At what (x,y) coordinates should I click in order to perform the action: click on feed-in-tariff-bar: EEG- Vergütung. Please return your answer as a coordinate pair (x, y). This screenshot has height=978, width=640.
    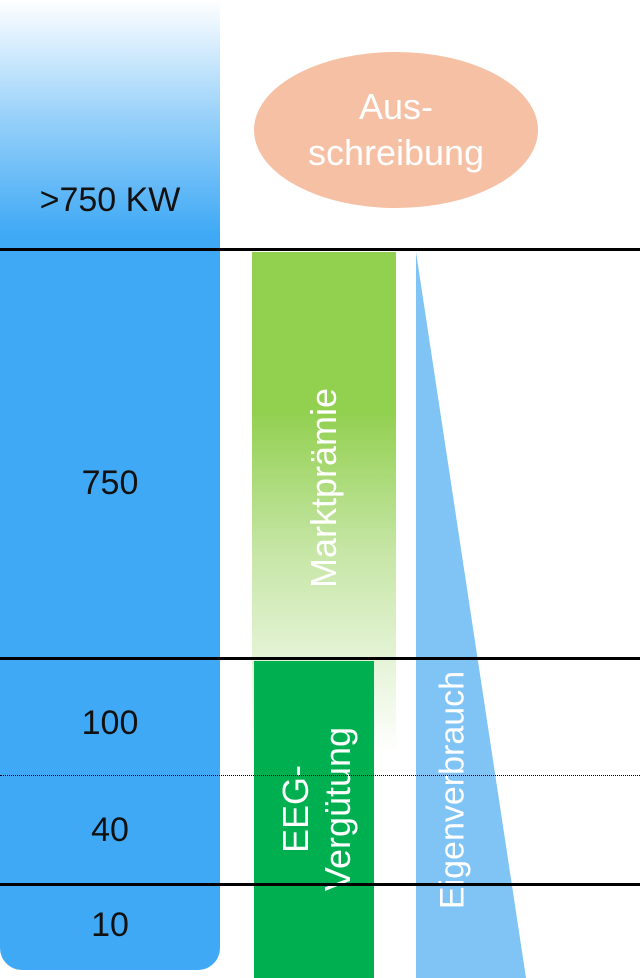
    Looking at the image, I should click on (314, 819).